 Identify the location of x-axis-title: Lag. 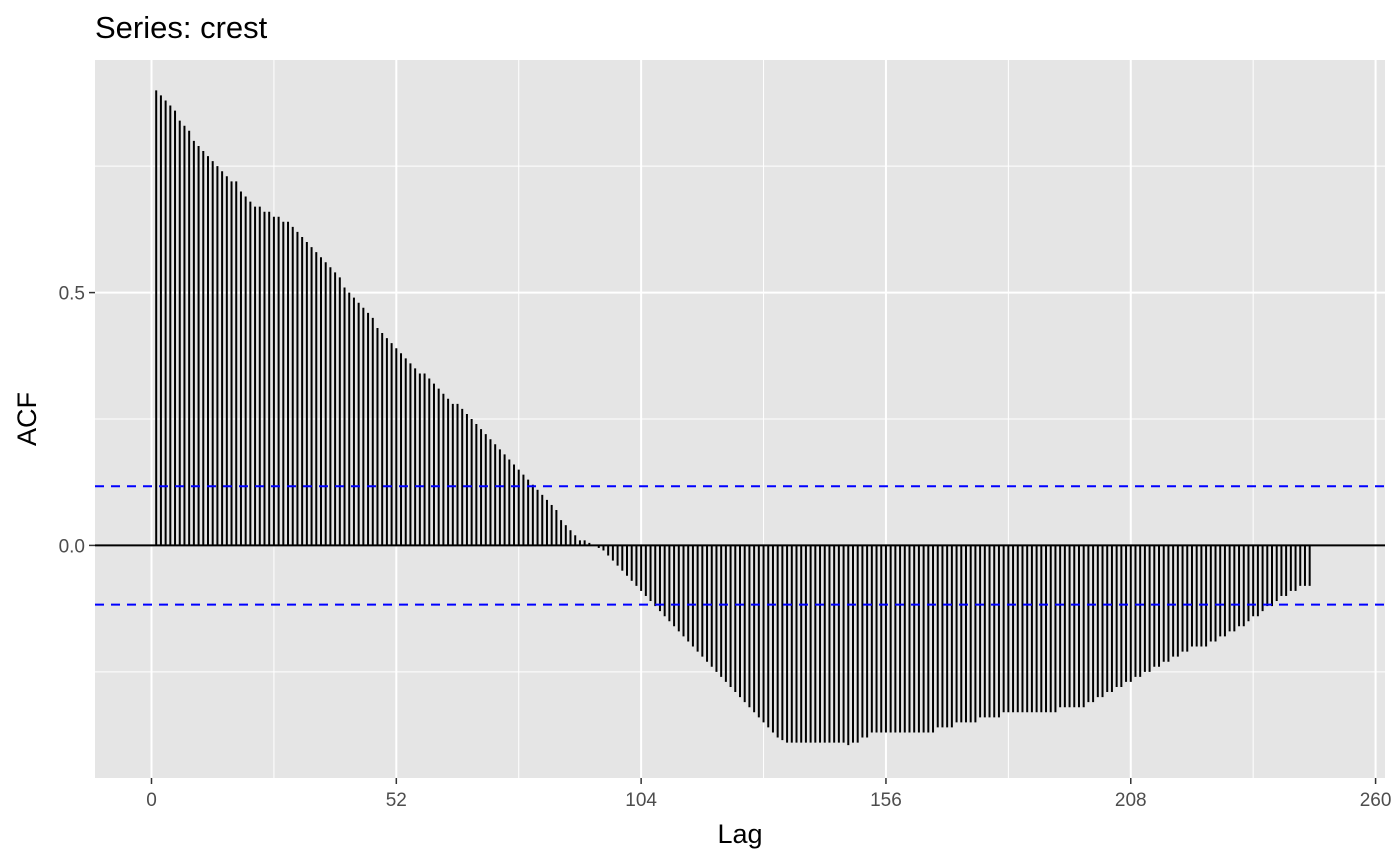
(739, 834).